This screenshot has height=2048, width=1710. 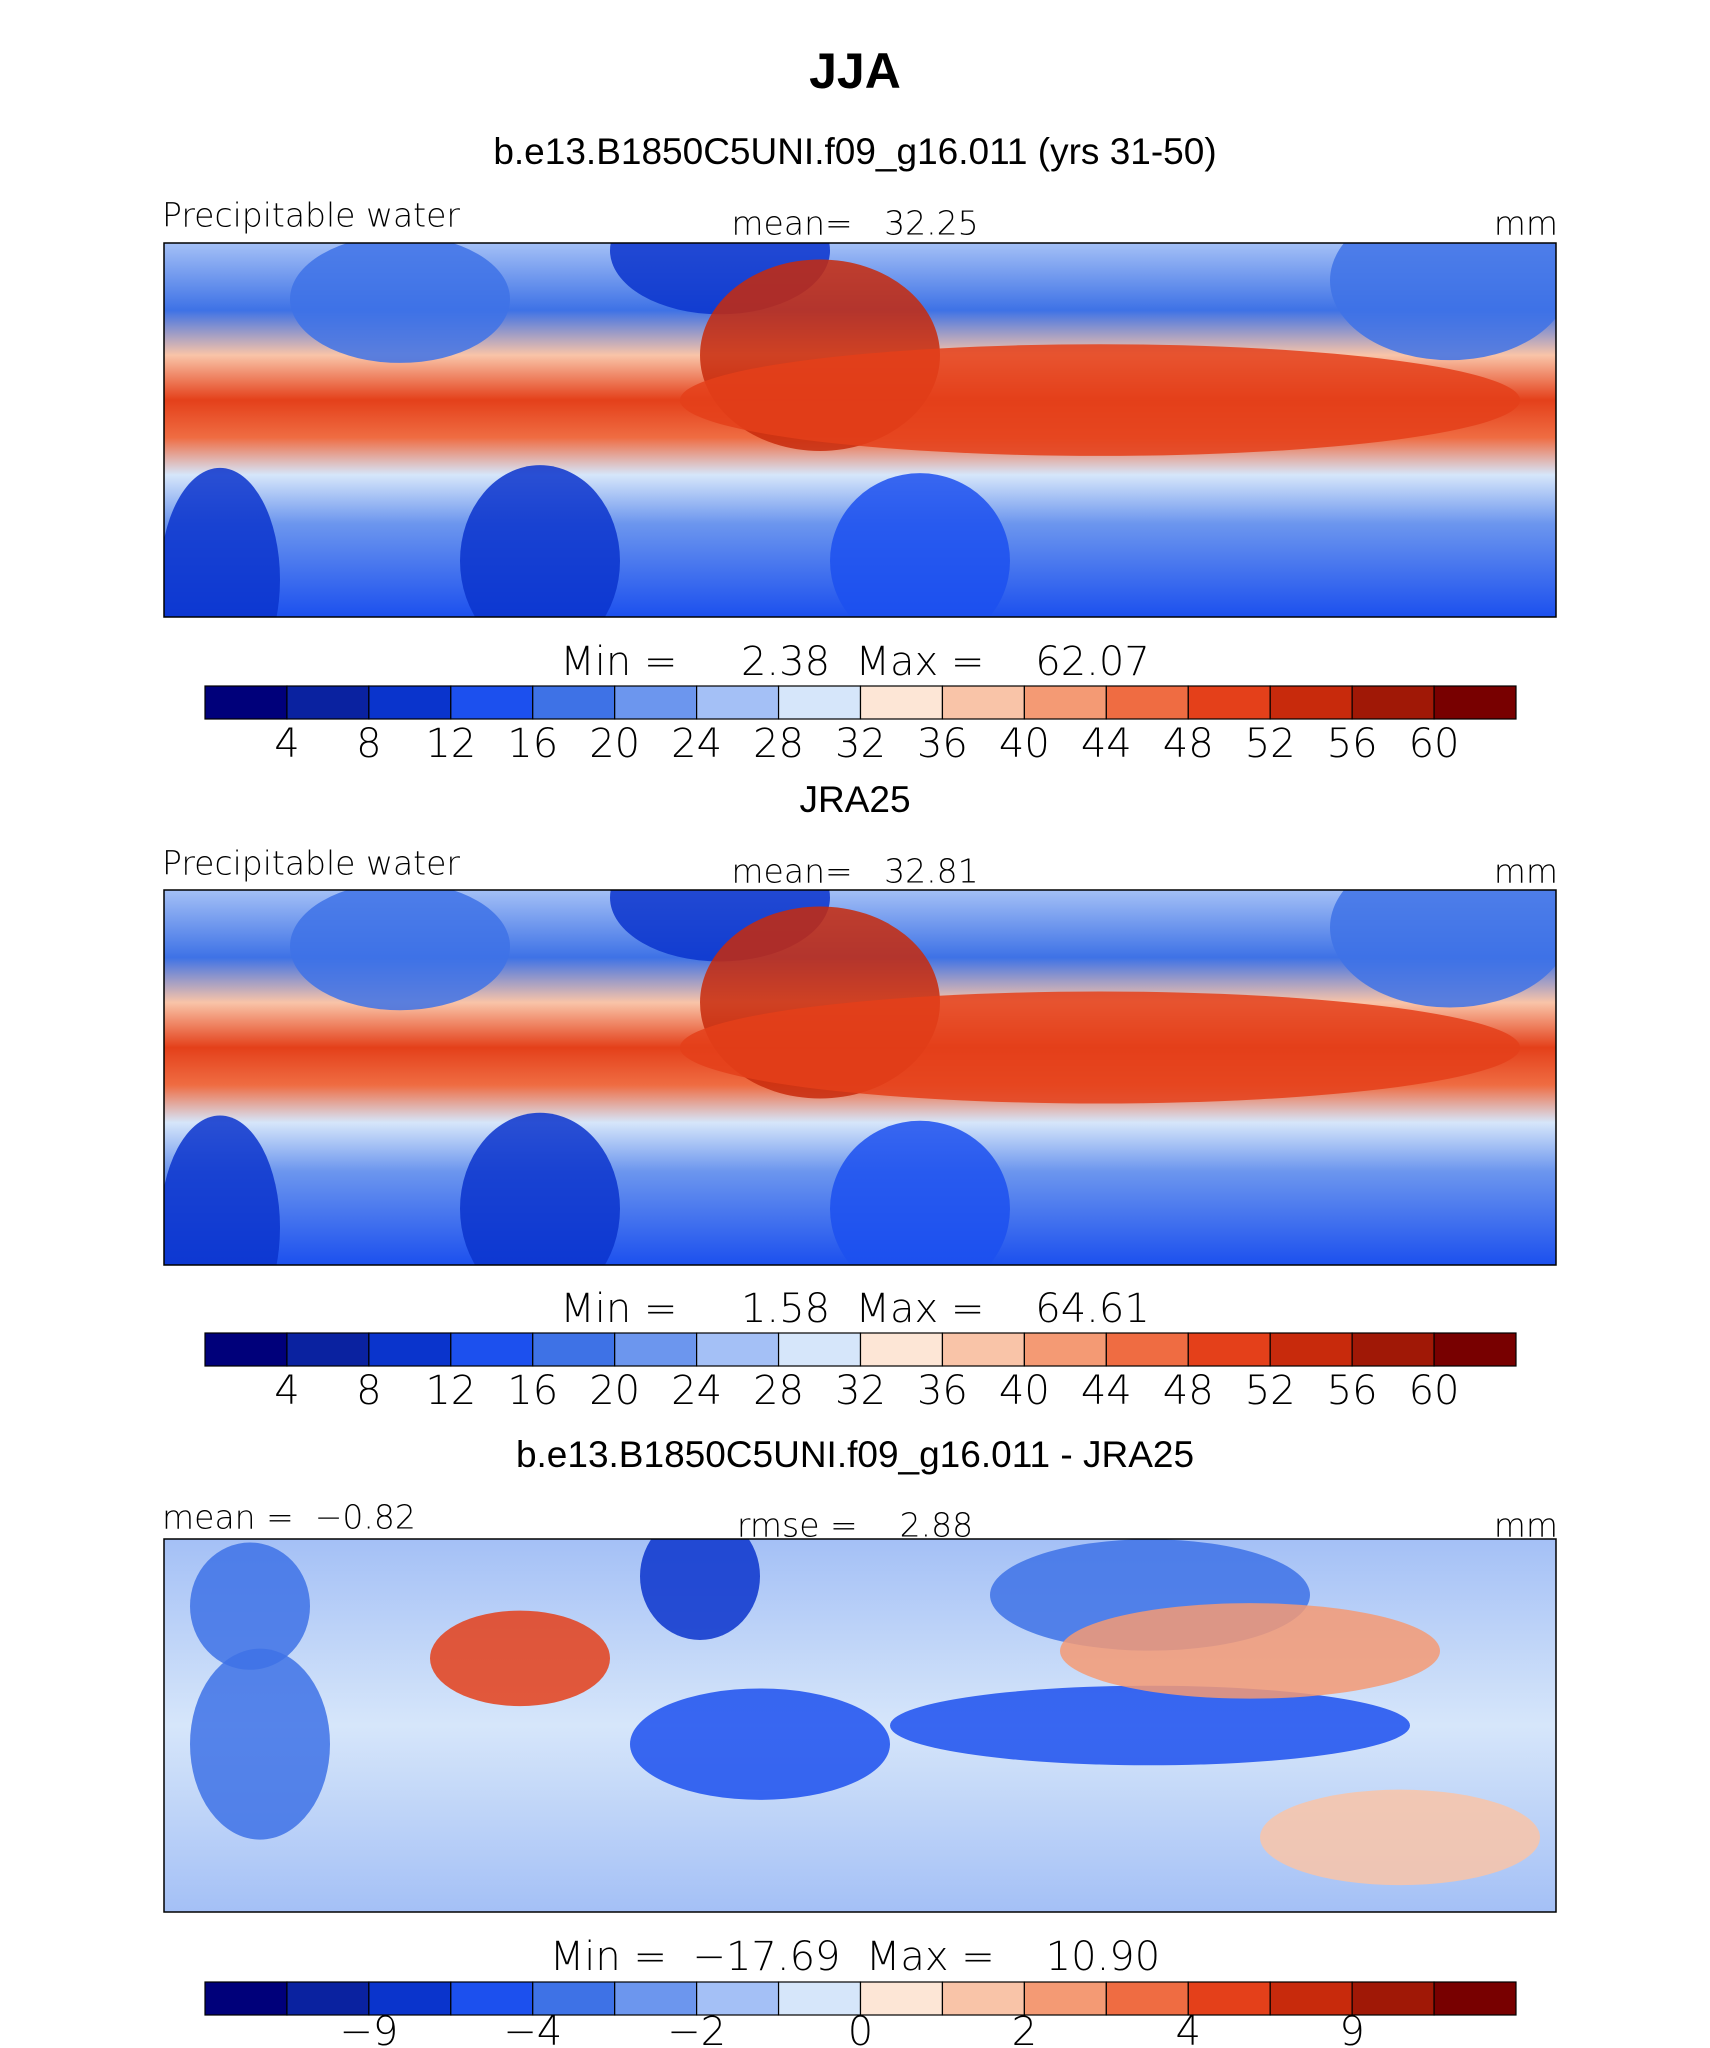 What do you see at coordinates (1351, 2028) in the screenshot?
I see `colorbar-label: 9` at bounding box center [1351, 2028].